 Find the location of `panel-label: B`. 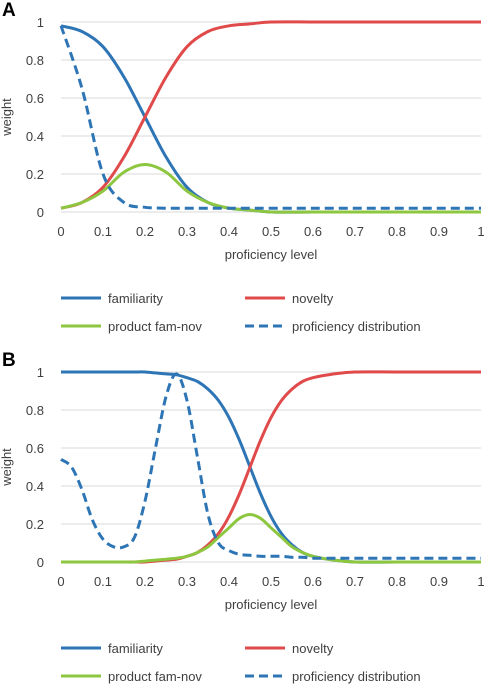

panel-label: B is located at coordinates (9, 360).